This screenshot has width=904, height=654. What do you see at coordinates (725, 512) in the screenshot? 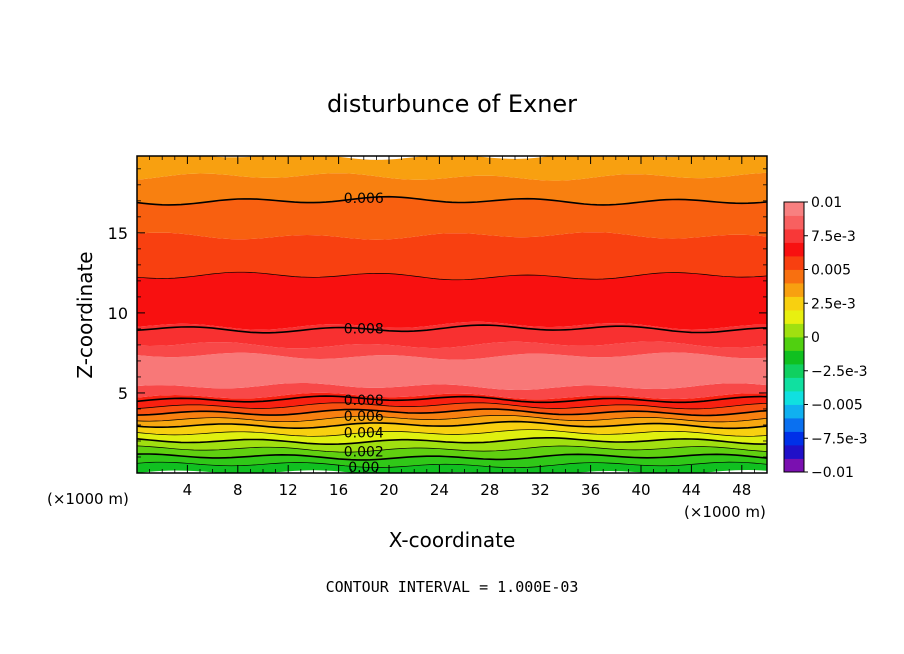
I see `x-unit-right: (×1000 m)` at bounding box center [725, 512].